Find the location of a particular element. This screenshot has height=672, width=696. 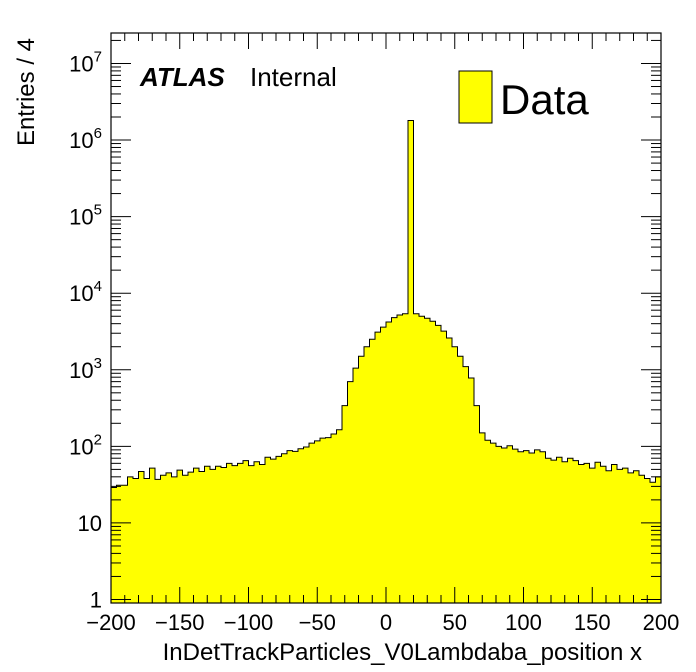

x-tick-label: 50 is located at coordinates (455, 622).